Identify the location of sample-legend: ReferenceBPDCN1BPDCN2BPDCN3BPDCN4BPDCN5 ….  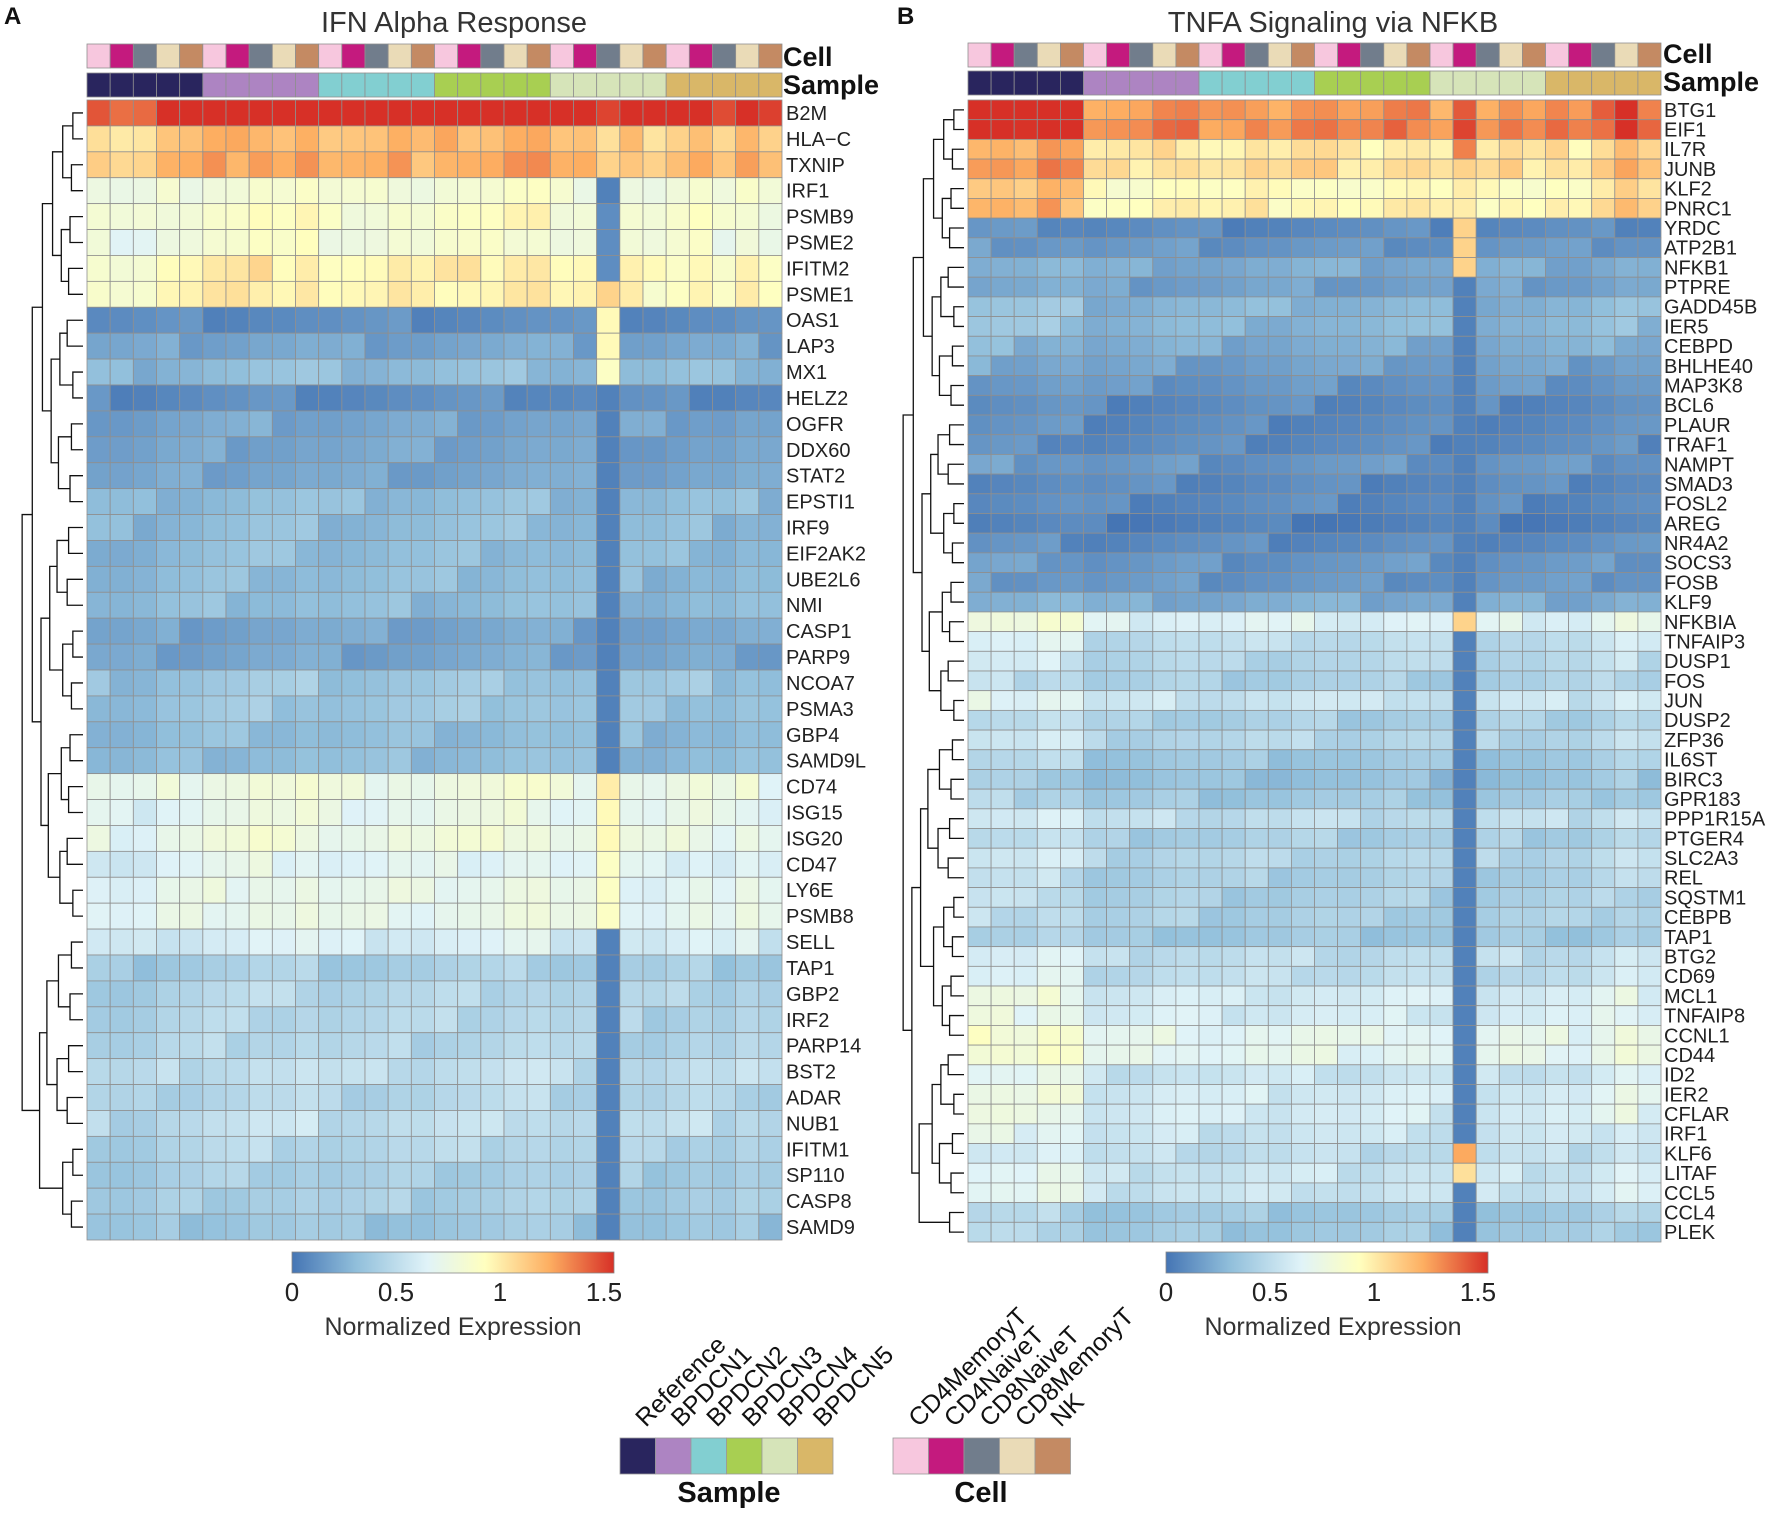
(759, 1420).